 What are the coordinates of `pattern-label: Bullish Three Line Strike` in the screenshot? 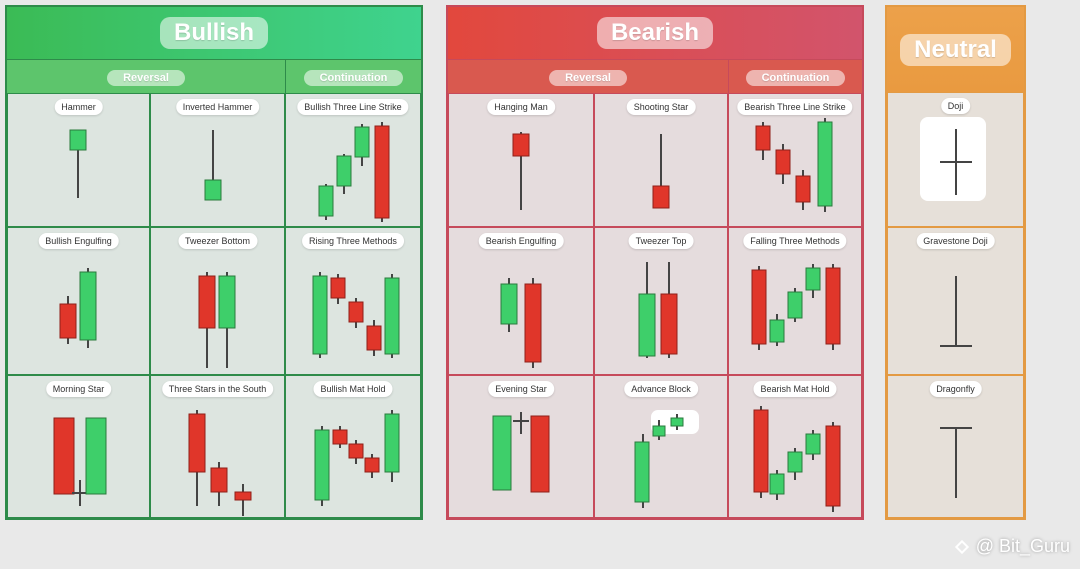 It's located at (353, 107).